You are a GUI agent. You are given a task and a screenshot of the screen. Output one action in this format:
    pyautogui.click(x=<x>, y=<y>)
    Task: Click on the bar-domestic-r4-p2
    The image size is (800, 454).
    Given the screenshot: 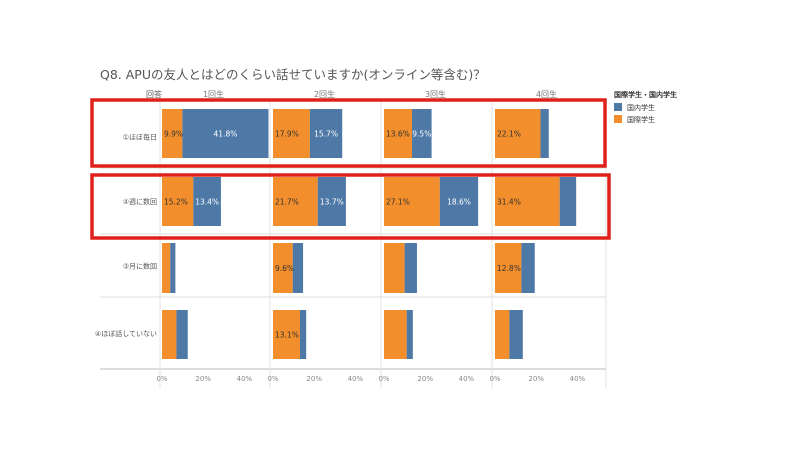 What is the action you would take?
    pyautogui.click(x=303, y=334)
    